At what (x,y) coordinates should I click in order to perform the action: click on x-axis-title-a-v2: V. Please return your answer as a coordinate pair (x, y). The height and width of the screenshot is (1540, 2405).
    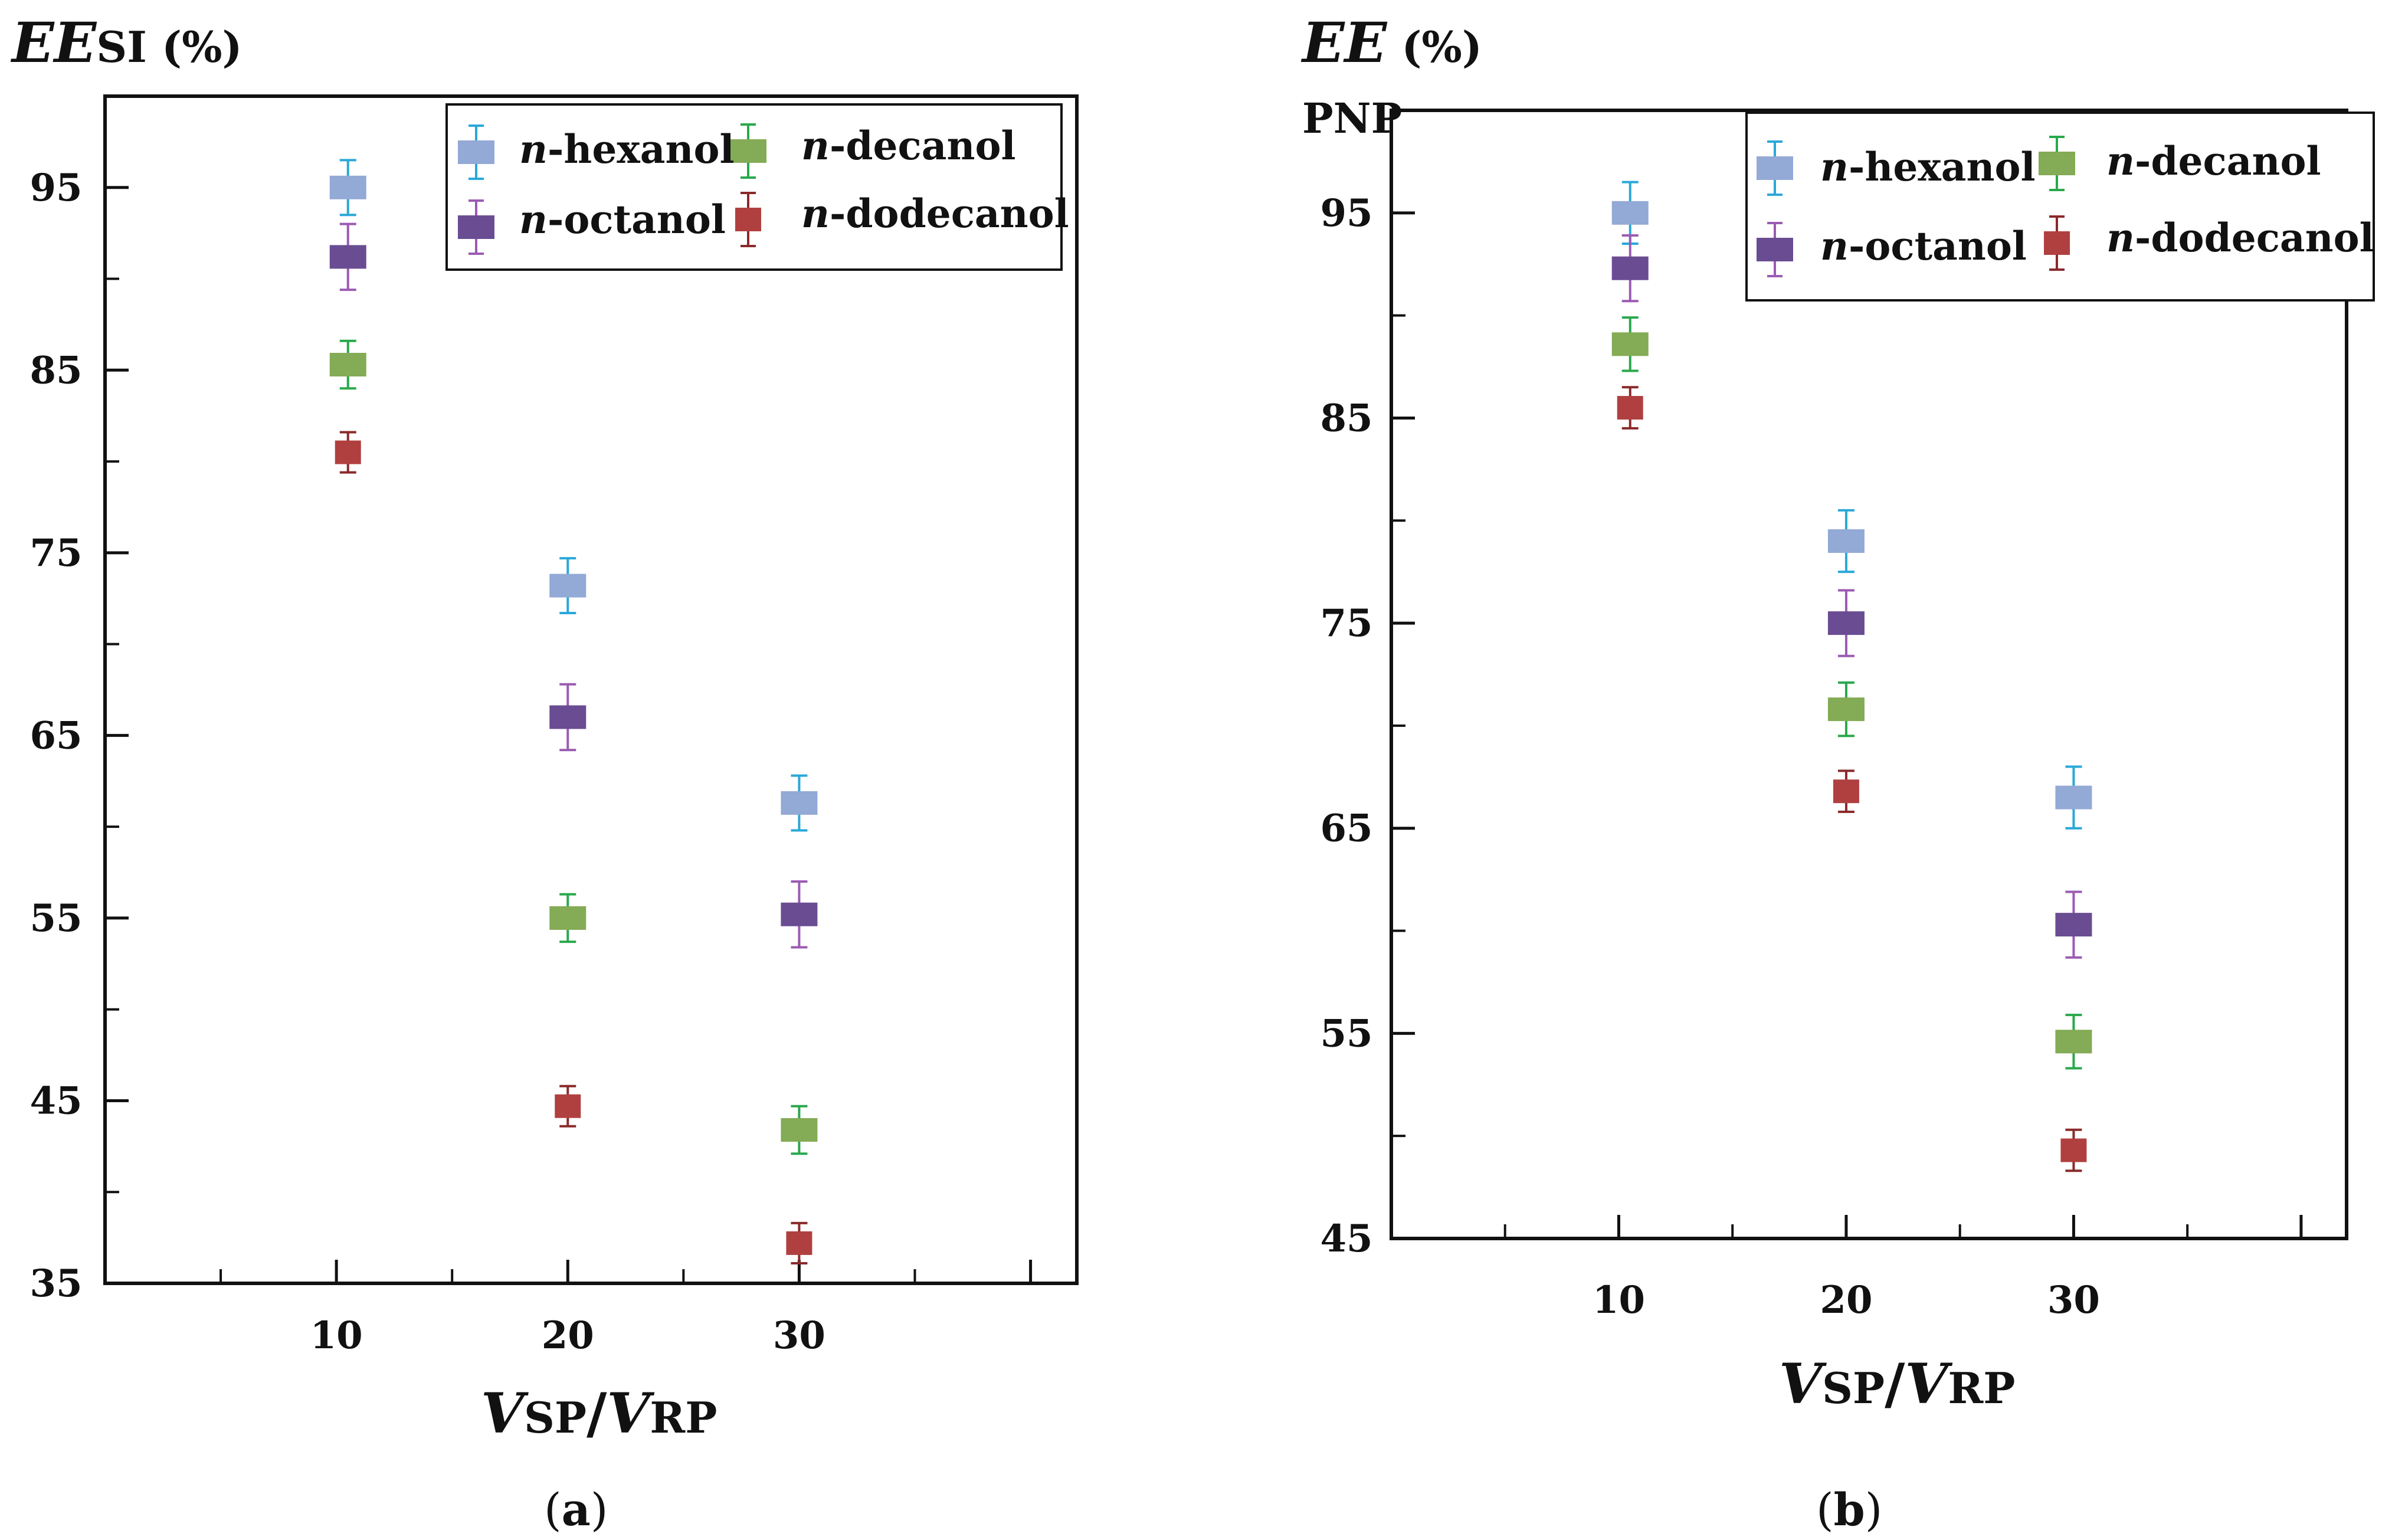
    Looking at the image, I should click on (630, 1413).